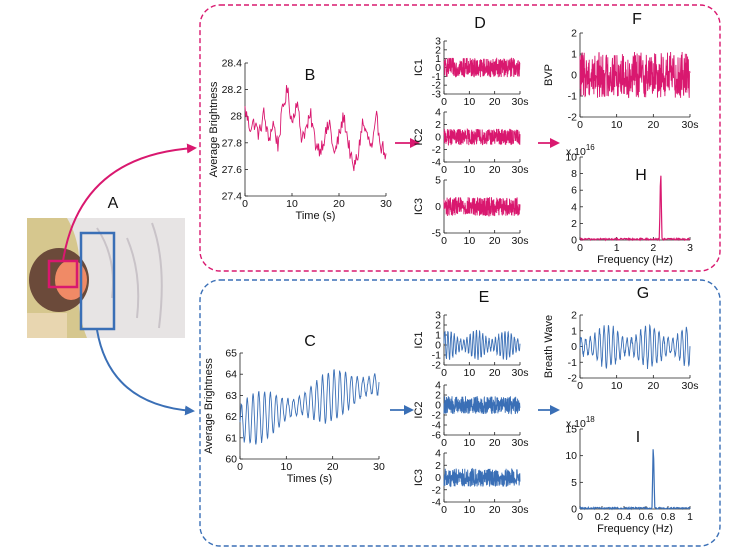  Describe the element at coordinates (113, 203) in the screenshot. I see `panel-label-a: A` at that location.